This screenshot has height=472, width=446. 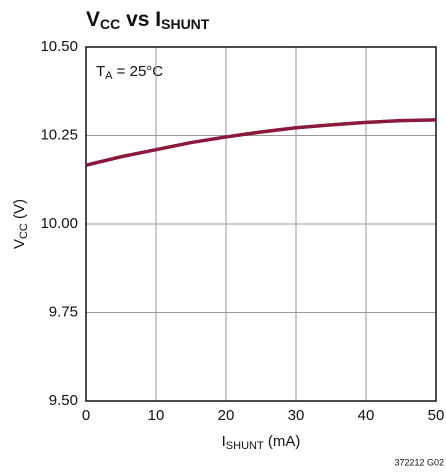 I want to click on data-line, so click(x=261, y=142).